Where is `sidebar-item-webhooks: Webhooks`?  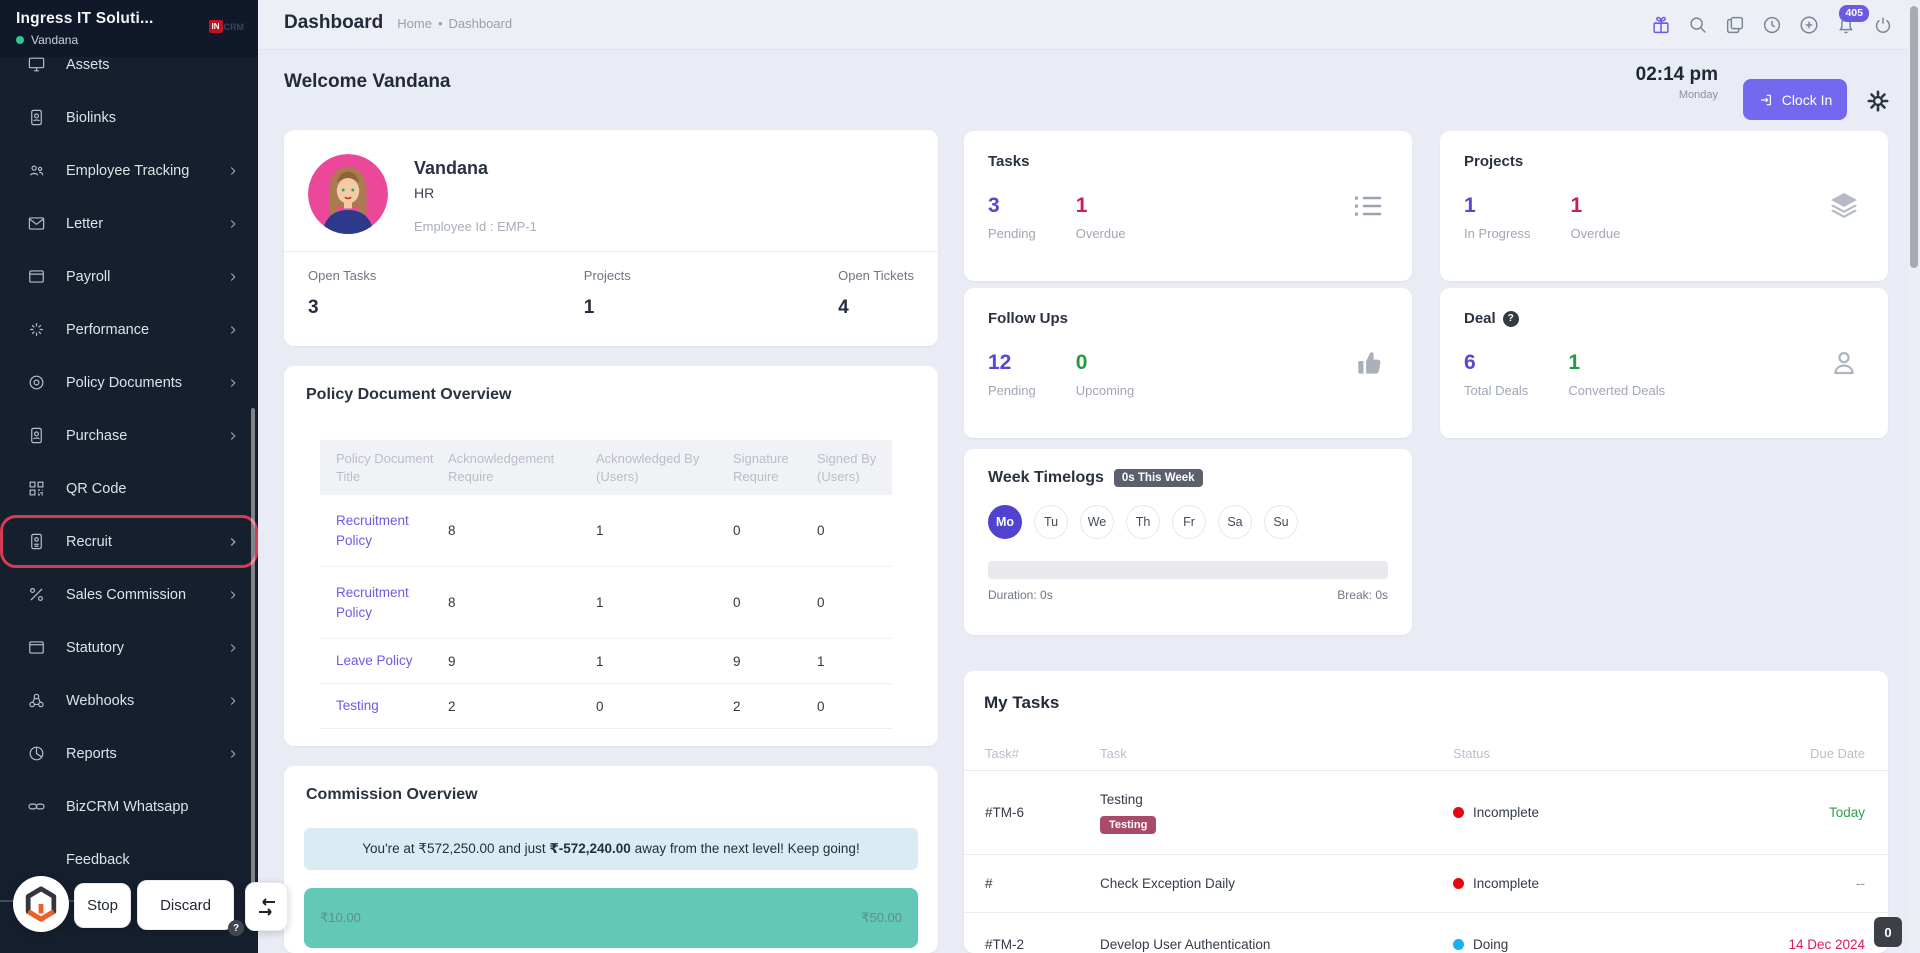 sidebar-item-webhooks: Webhooks is located at coordinates (129, 700).